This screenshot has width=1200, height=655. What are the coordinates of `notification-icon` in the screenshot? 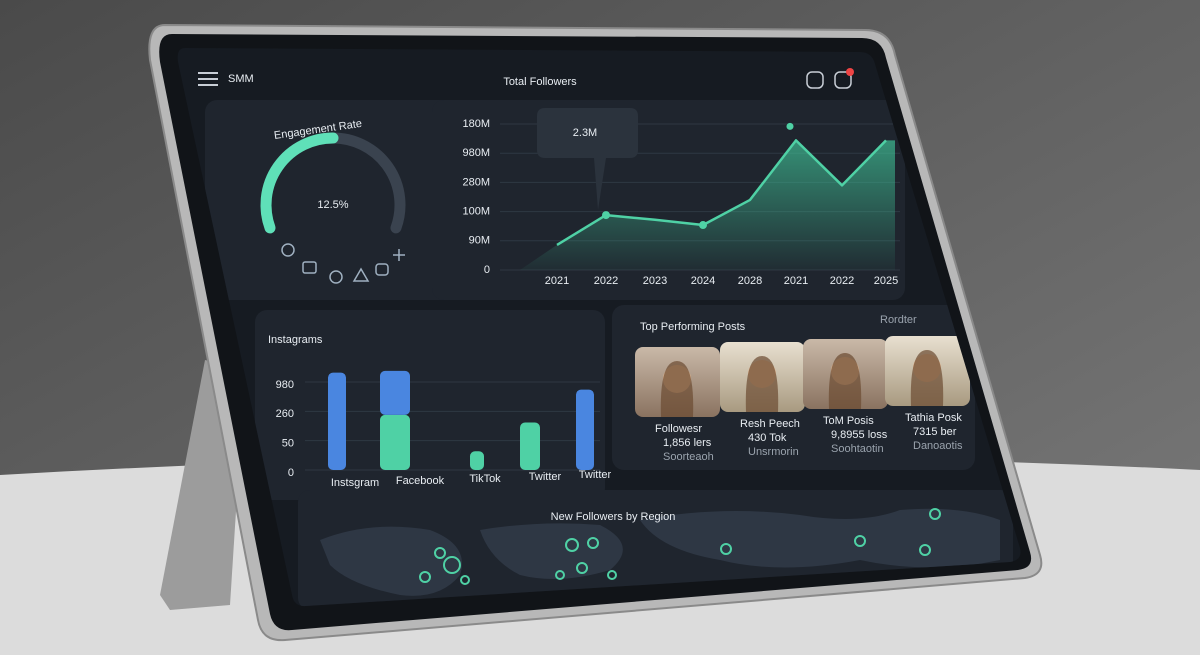 It's located at (843, 80).